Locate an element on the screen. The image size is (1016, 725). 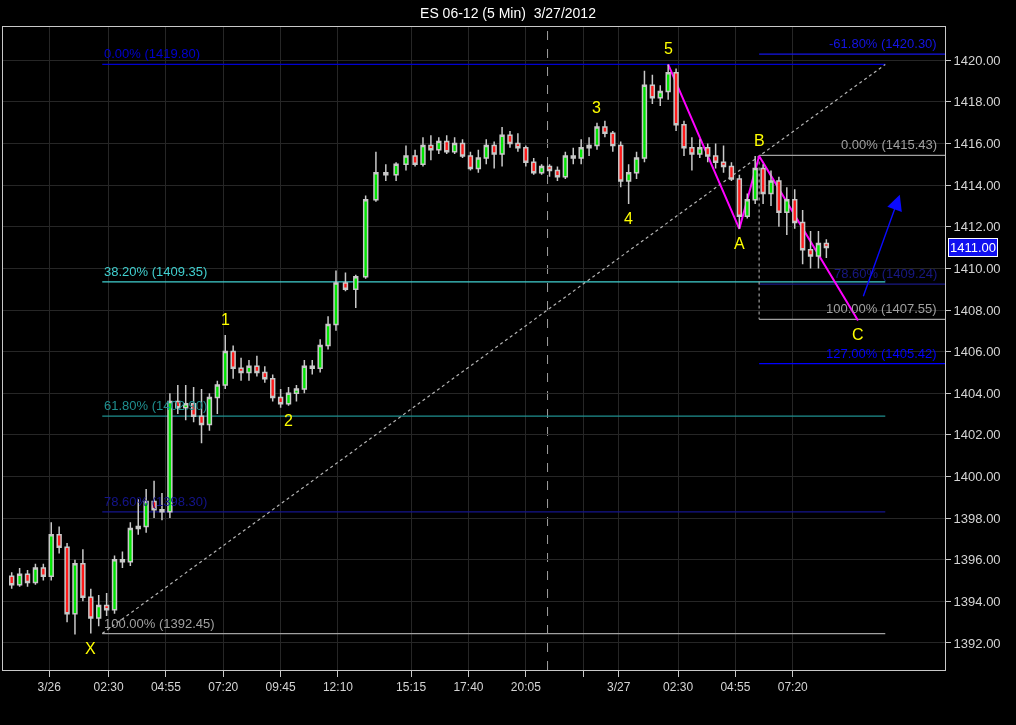
series-label: 0.00% (1415.43) is located at coordinates (889, 144).